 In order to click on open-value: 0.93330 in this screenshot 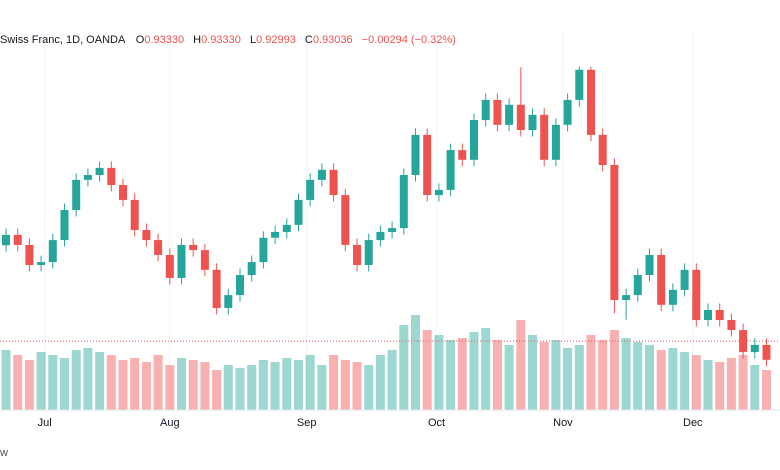, I will do `click(164, 40)`.